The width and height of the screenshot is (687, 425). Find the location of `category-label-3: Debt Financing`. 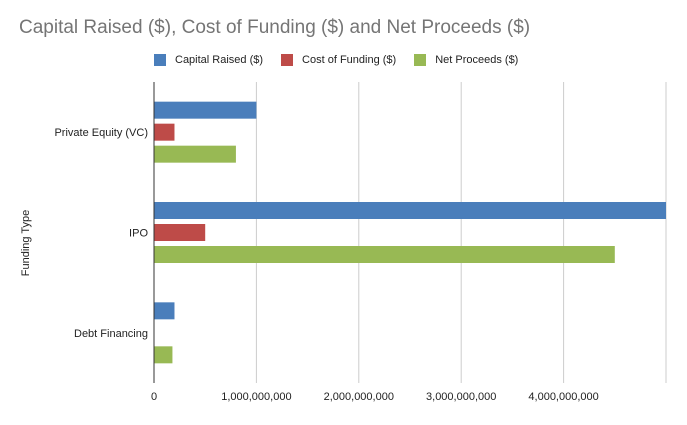

category-label-3: Debt Financing is located at coordinates (111, 334).